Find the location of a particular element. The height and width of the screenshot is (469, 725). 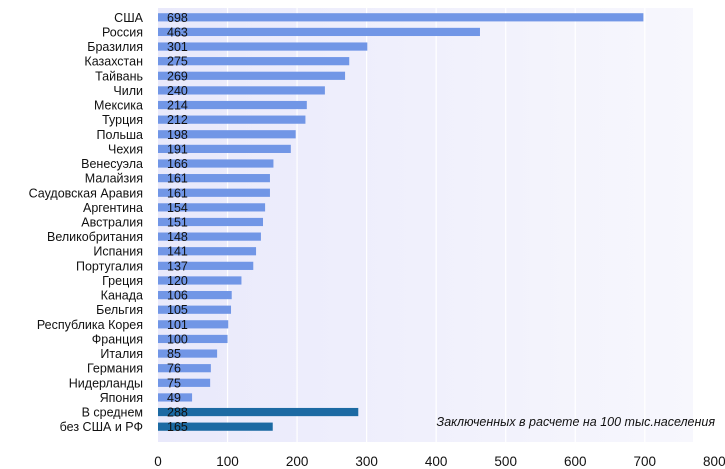

value-label: 141 is located at coordinates (177, 252).